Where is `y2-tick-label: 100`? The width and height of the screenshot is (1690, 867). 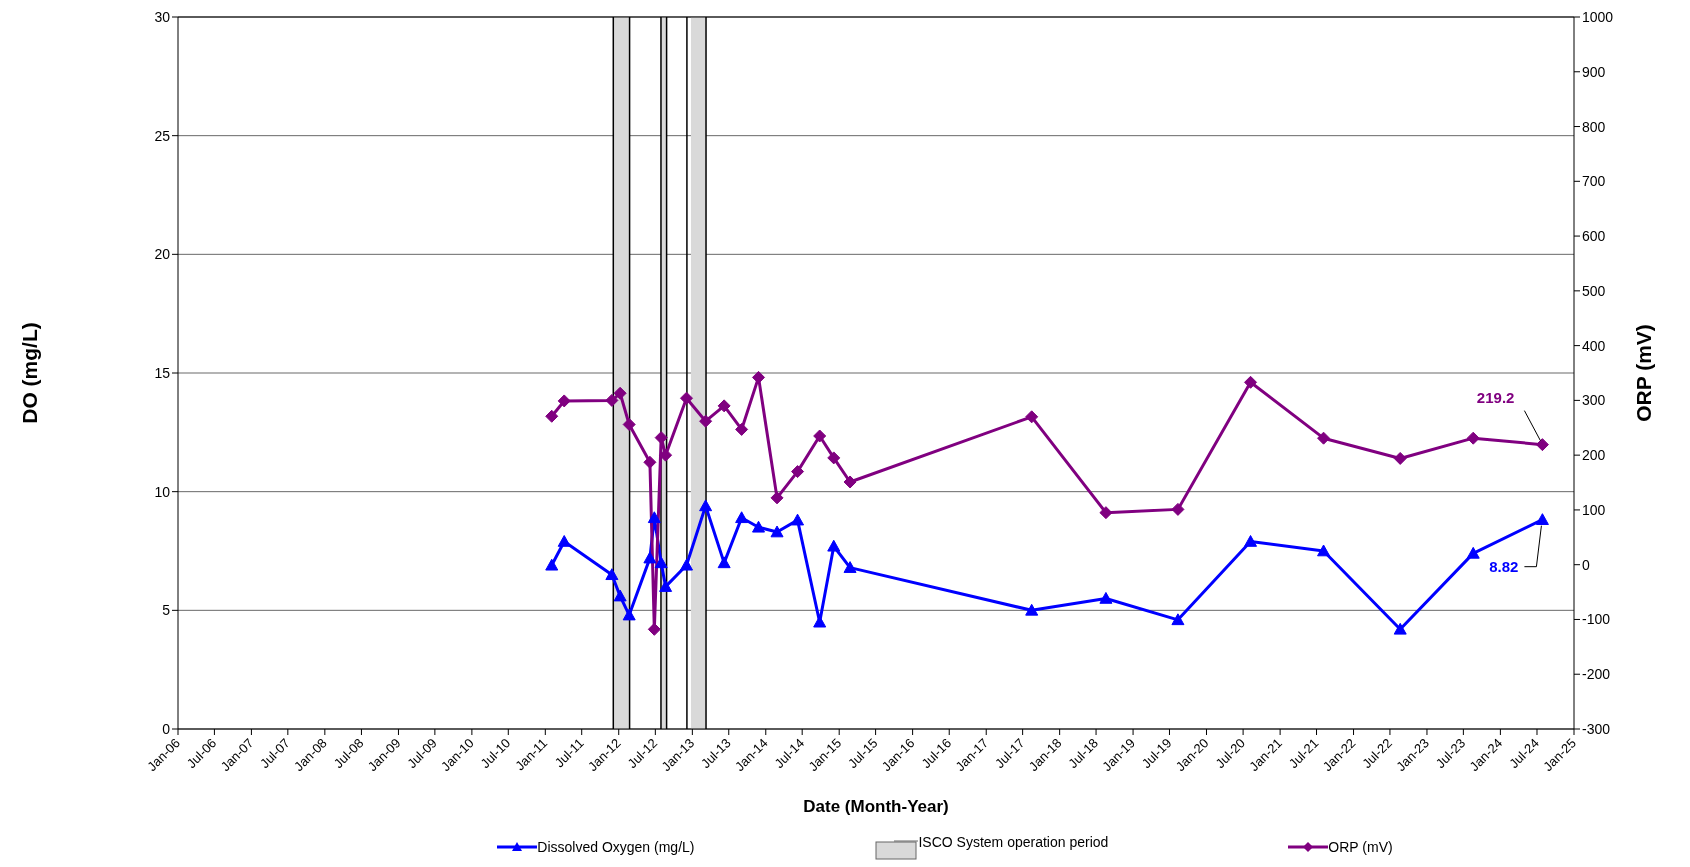
y2-tick-label: 100 is located at coordinates (1594, 509).